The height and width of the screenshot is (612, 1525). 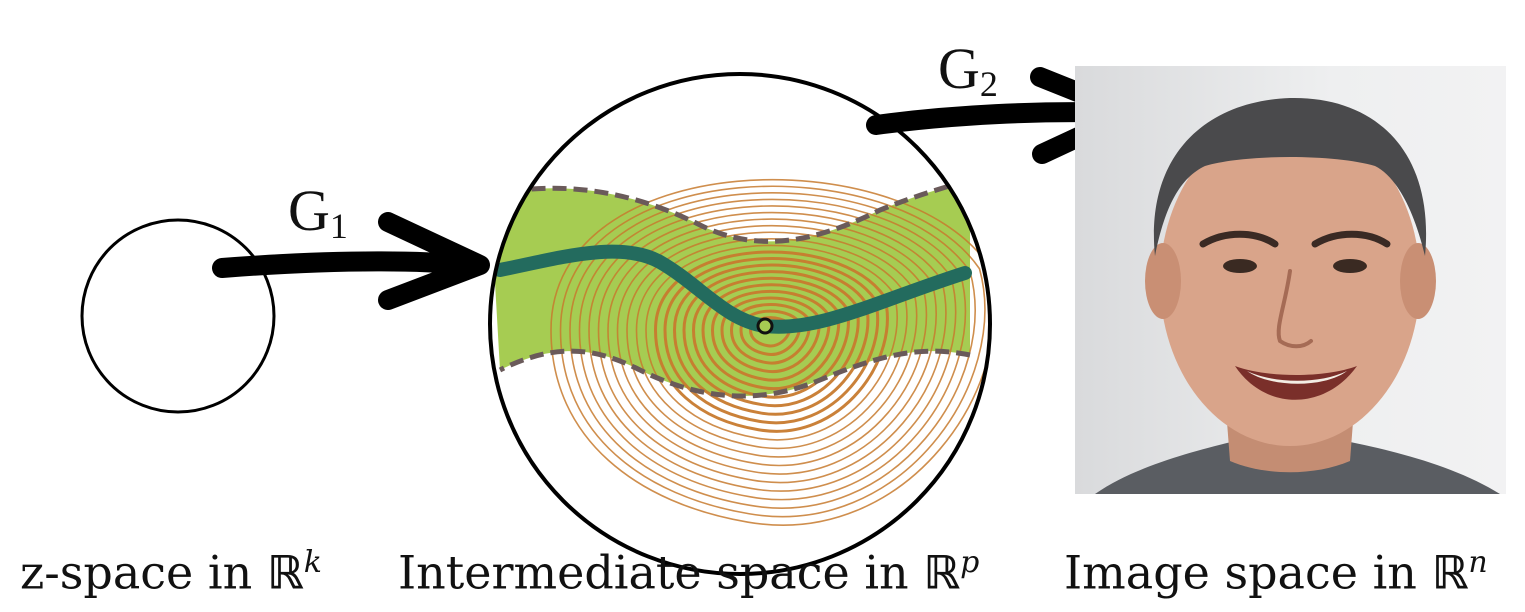 What do you see at coordinates (347, 264) in the screenshot?
I see `g1-arrow-shaft` at bounding box center [347, 264].